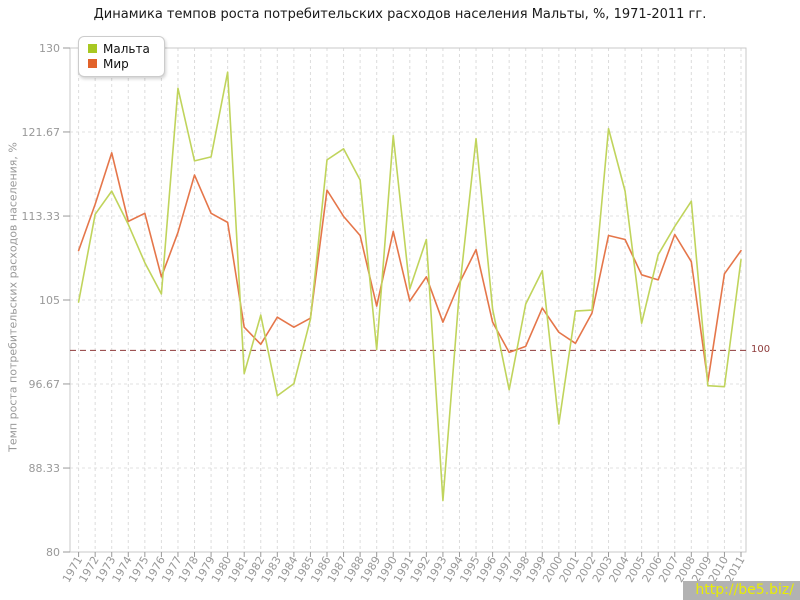 This screenshot has width=800, height=600. What do you see at coordinates (126, 48) in the screenshot?
I see `legend-label-malta: Мальта` at bounding box center [126, 48].